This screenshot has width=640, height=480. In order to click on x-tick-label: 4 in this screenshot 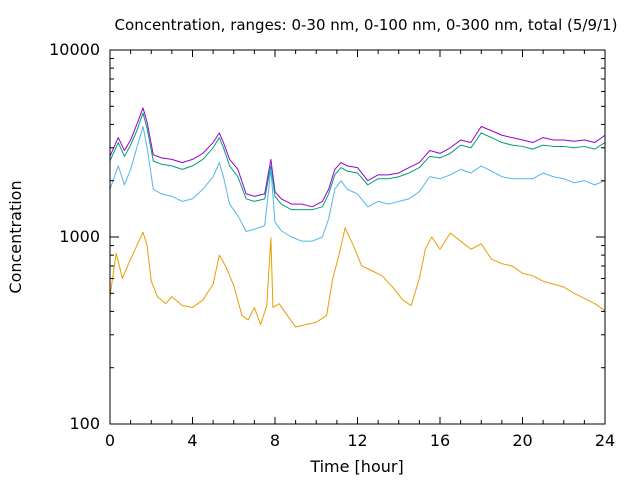, I will do `click(192, 440)`.